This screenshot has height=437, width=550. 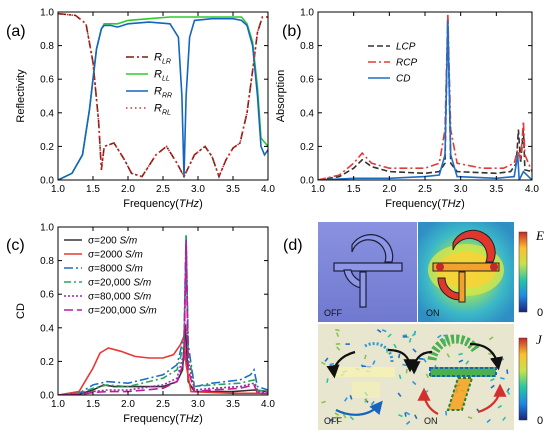 What do you see at coordinates (21, 96) in the screenshot?
I see `y-axis-title: Reflectivity` at bounding box center [21, 96].